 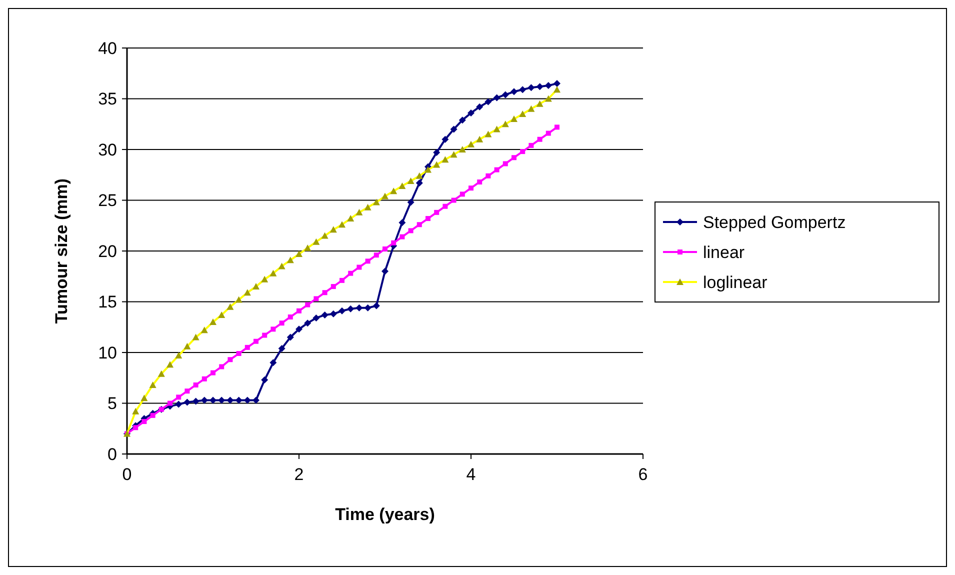 What do you see at coordinates (61, 251) in the screenshot?
I see `y-axis-title: Tumour size (mm)` at bounding box center [61, 251].